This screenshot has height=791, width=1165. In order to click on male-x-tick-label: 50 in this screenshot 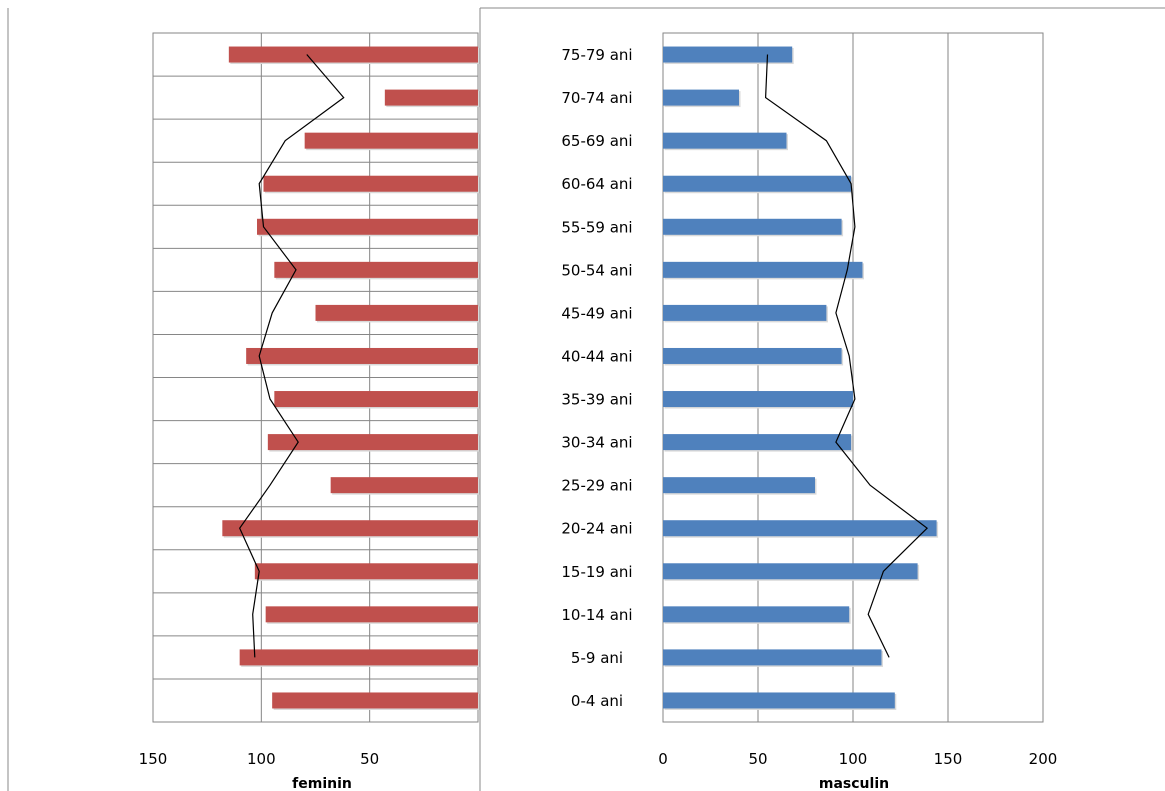, I will do `click(757, 759)`.